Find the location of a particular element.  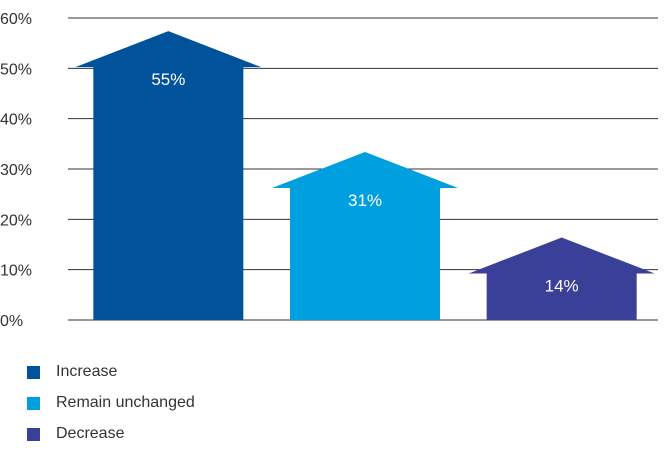

legend-swatch-increase is located at coordinates (33, 372).